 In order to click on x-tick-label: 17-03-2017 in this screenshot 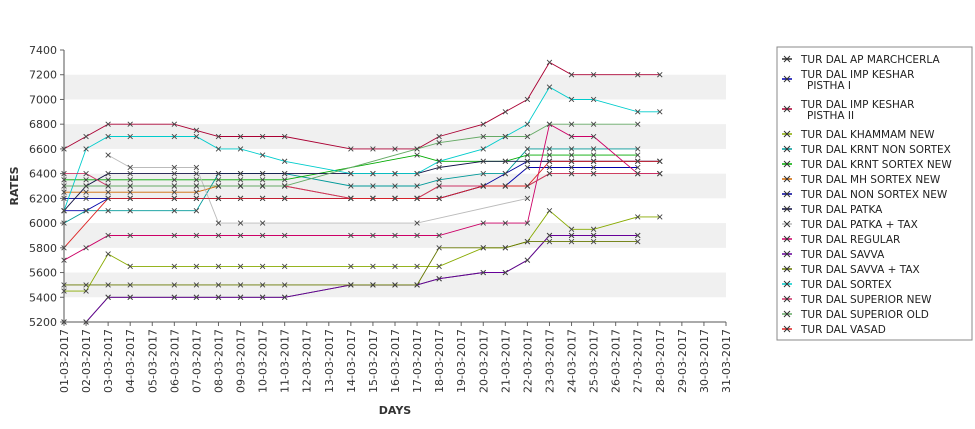, I will do `click(417, 361)`.